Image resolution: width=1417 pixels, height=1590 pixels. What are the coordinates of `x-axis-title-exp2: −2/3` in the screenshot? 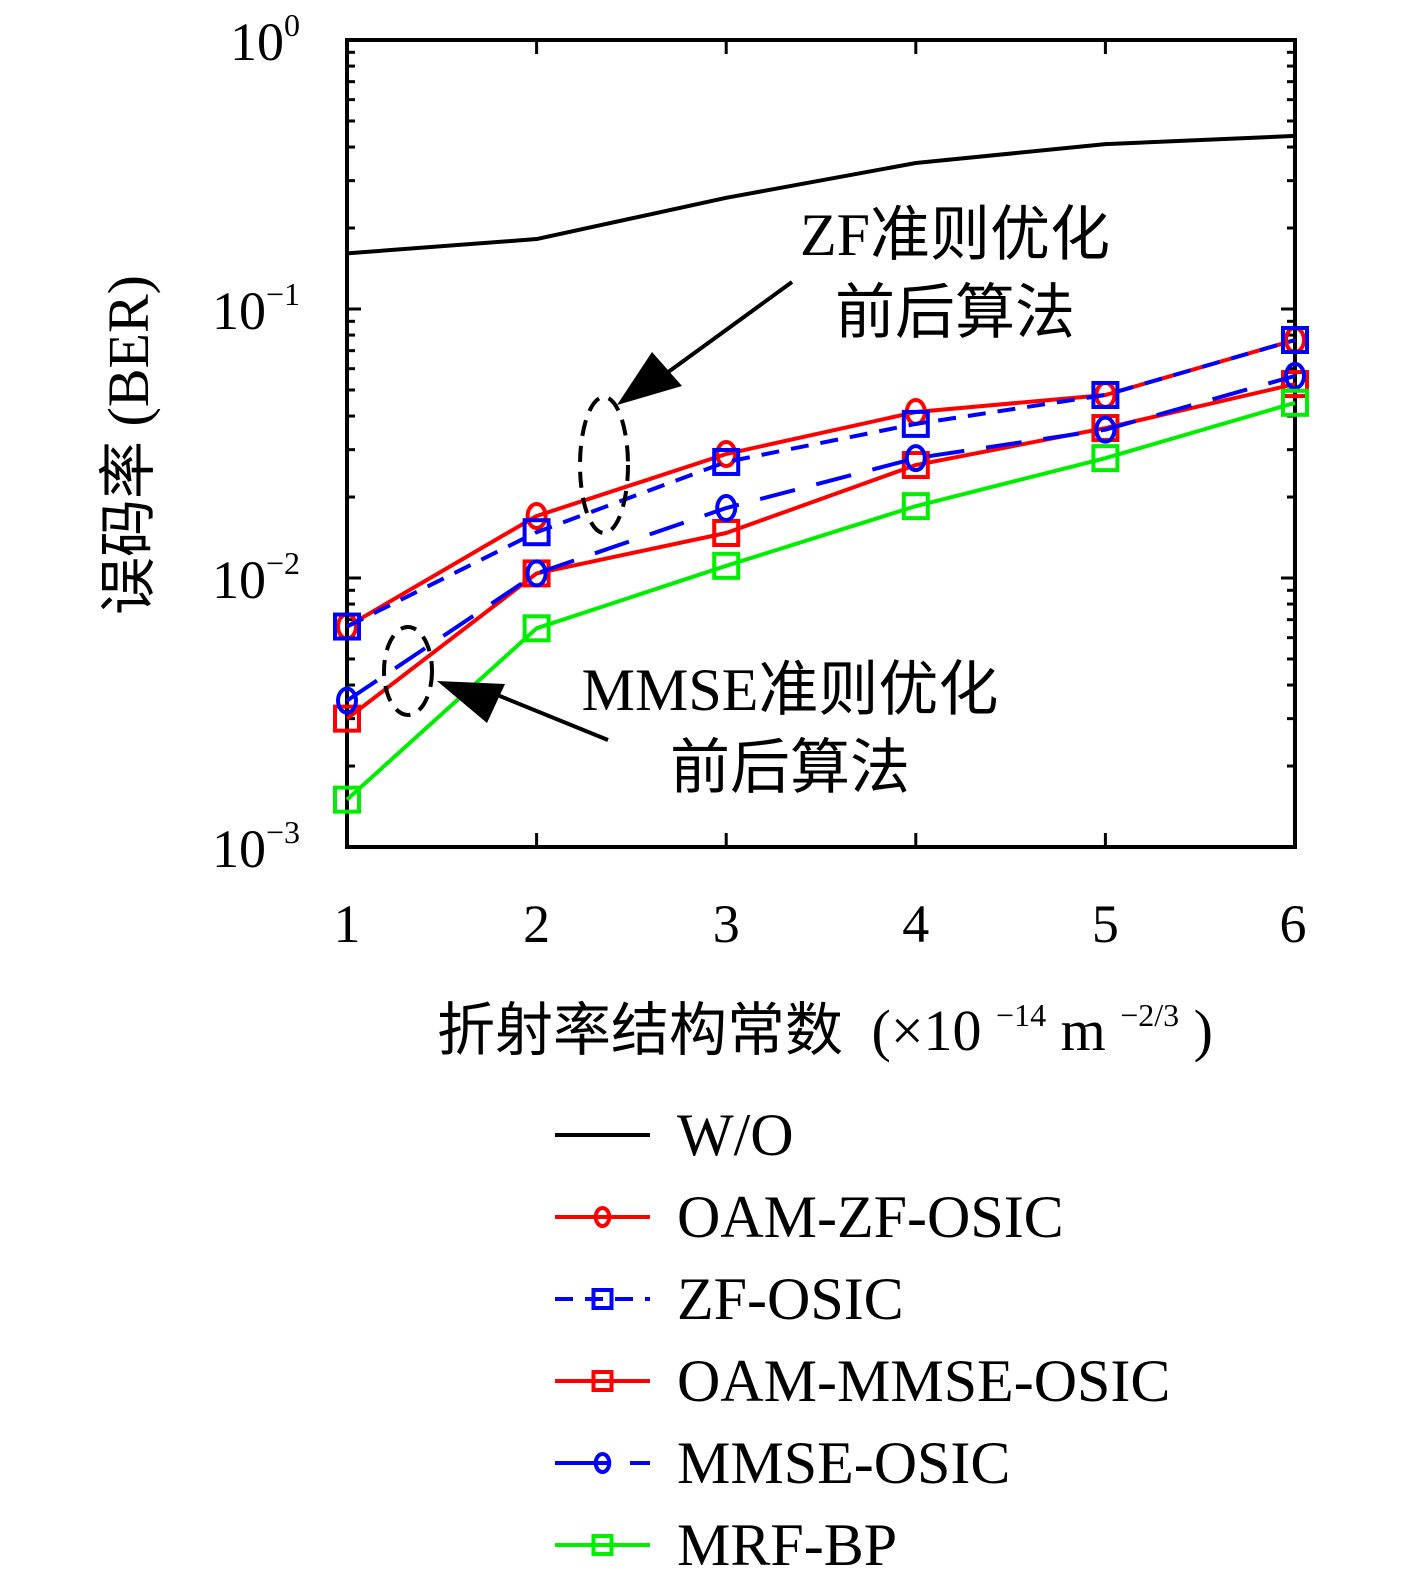 It's located at (1149, 1015).